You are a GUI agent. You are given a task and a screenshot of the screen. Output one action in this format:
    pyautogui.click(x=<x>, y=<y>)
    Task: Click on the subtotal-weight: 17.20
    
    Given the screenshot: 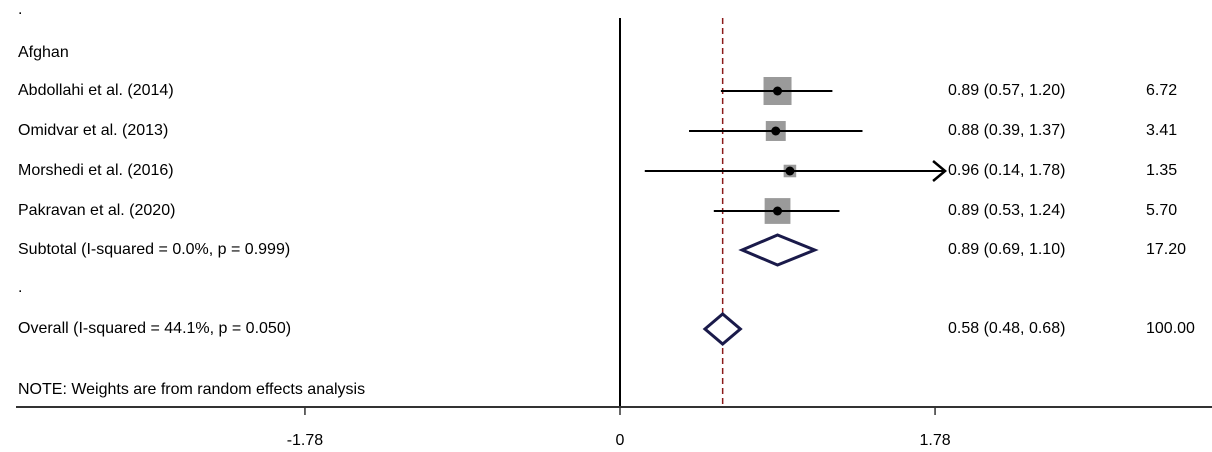 What is the action you would take?
    pyautogui.click(x=1166, y=249)
    